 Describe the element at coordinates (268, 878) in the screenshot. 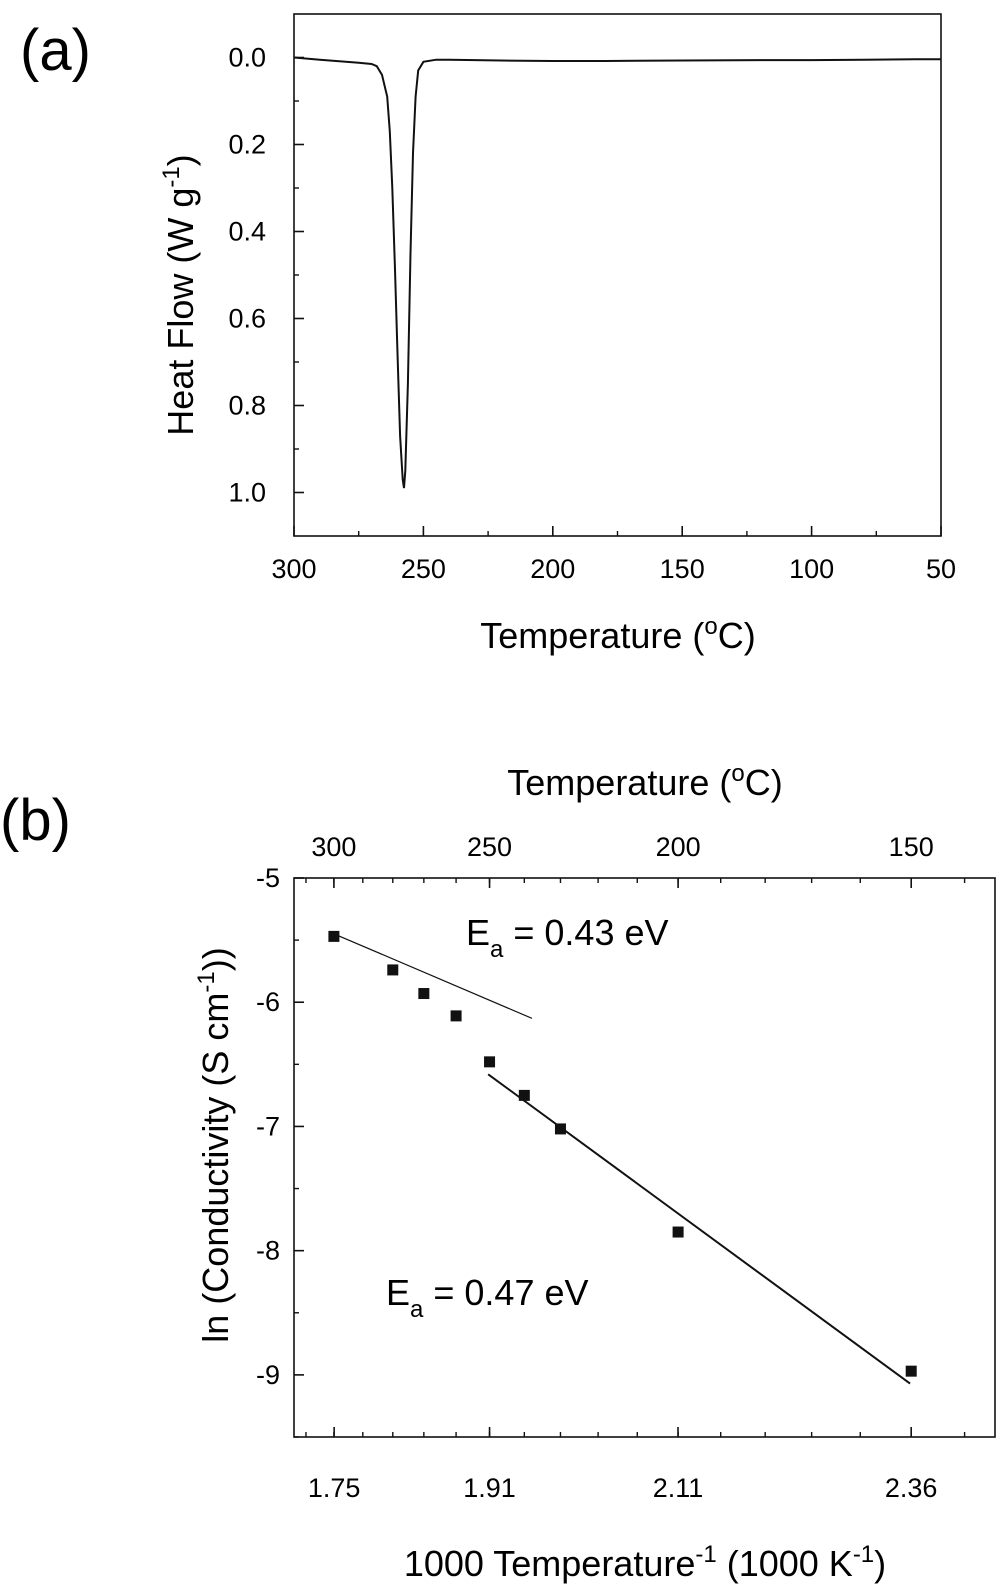

I see `y-tick-label-b: -5` at that location.